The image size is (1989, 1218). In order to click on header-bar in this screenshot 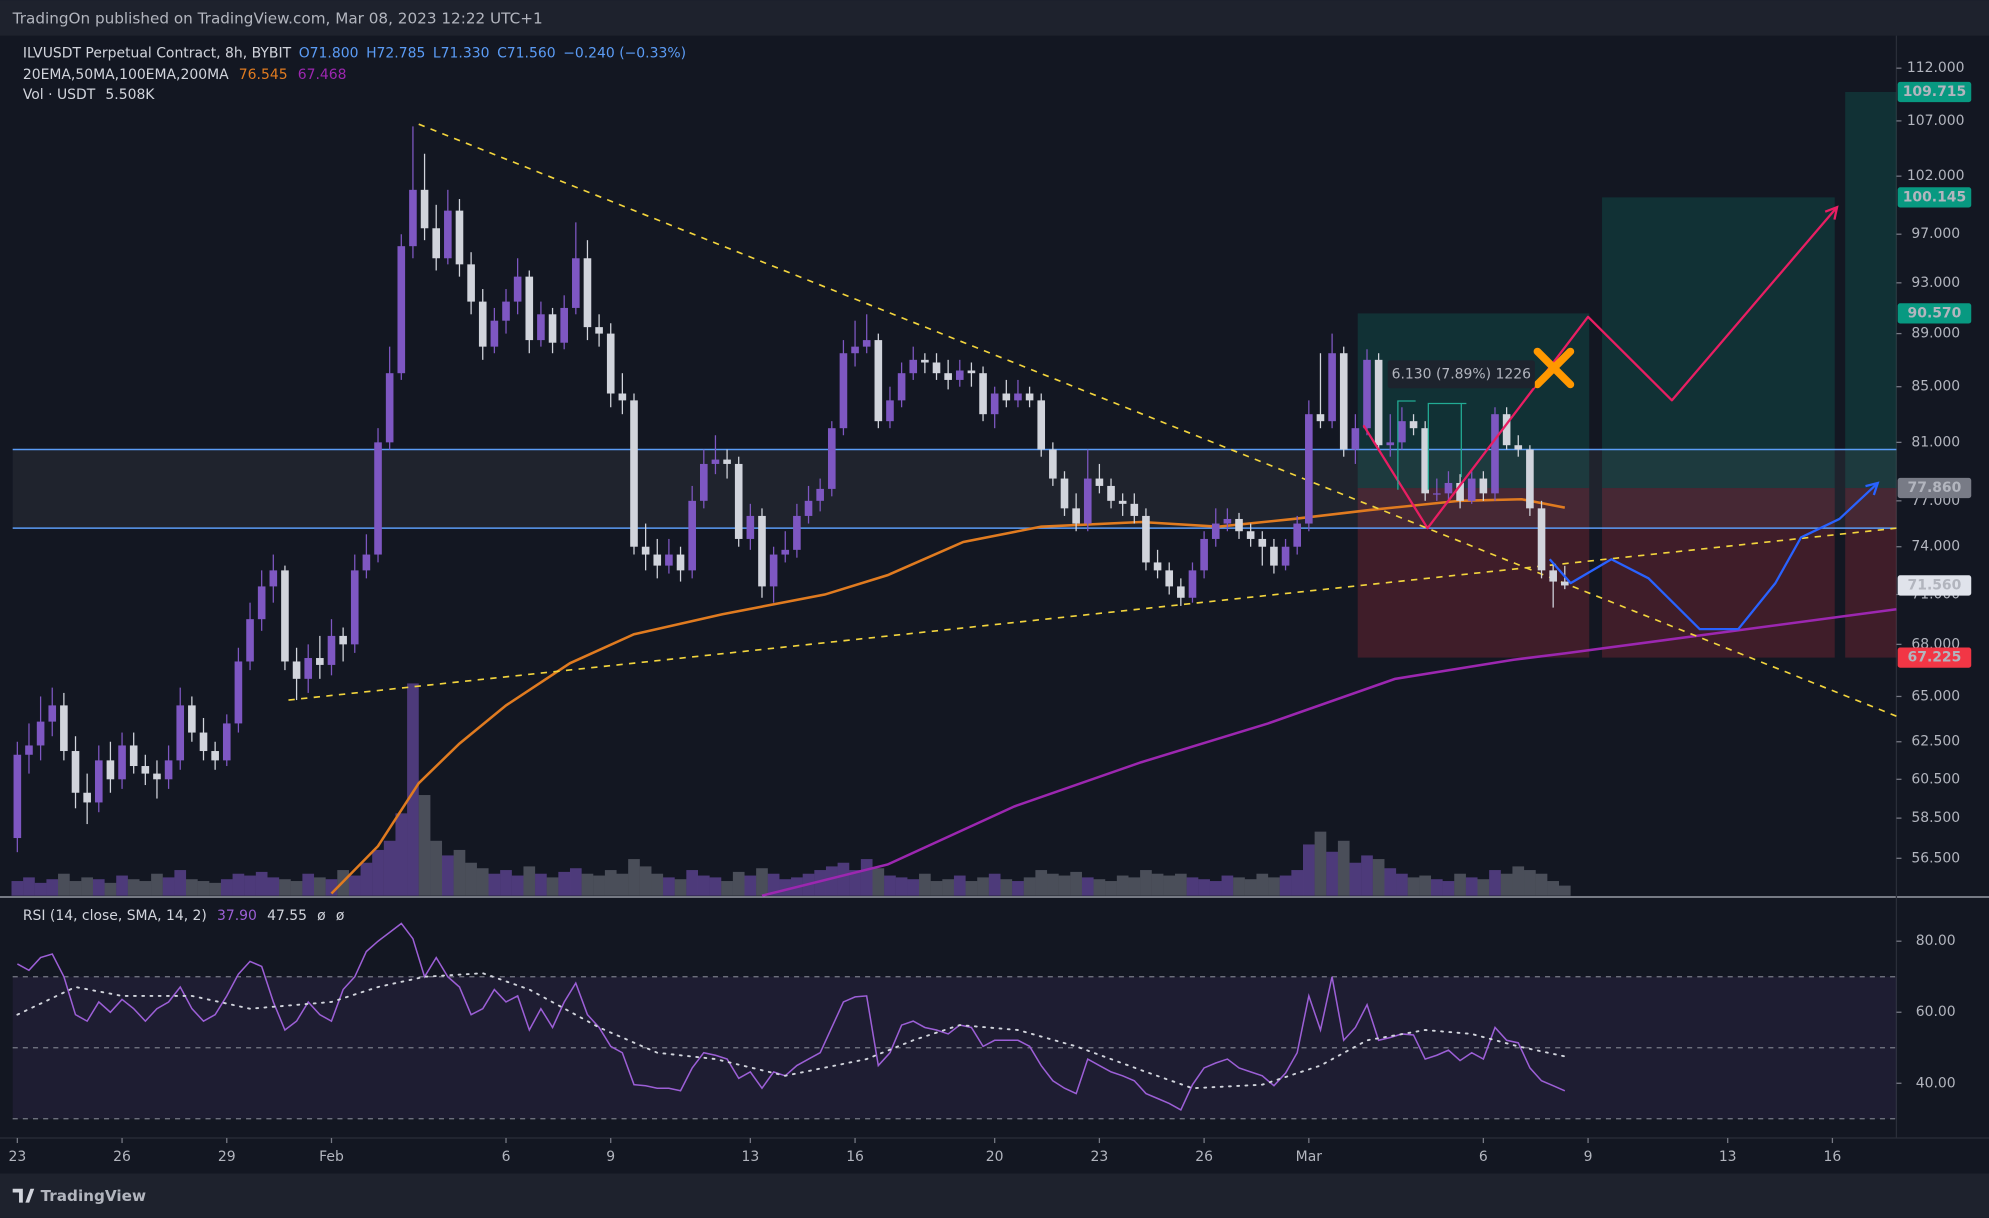, I will do `click(994, 18)`.